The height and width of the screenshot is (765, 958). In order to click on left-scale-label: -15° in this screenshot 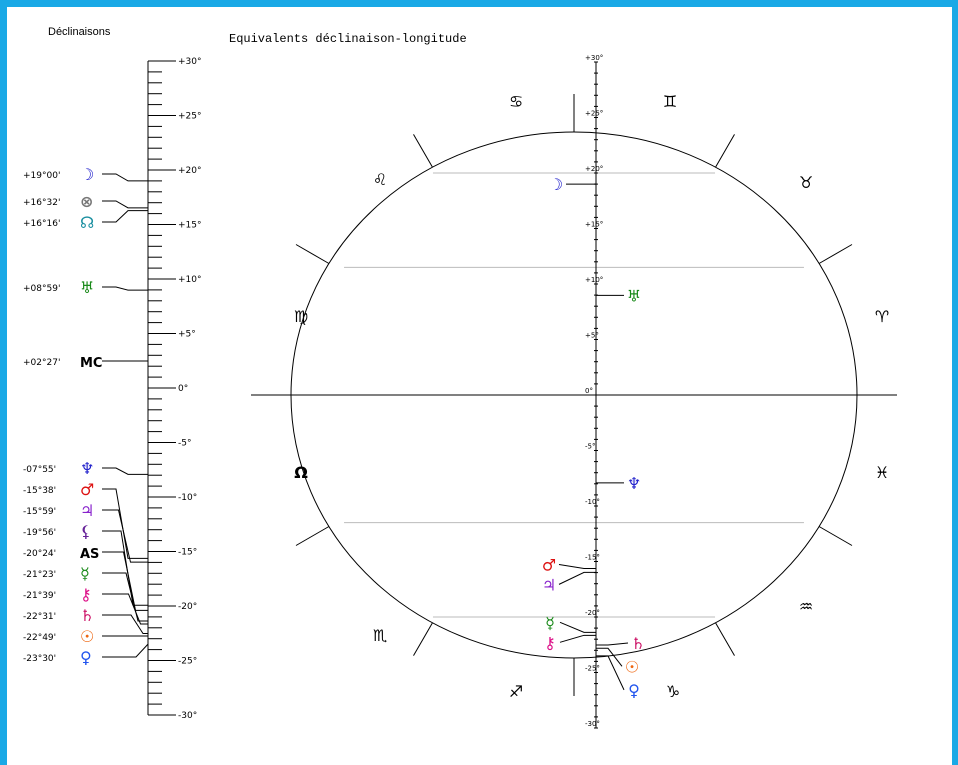, I will do `click(187, 553)`.